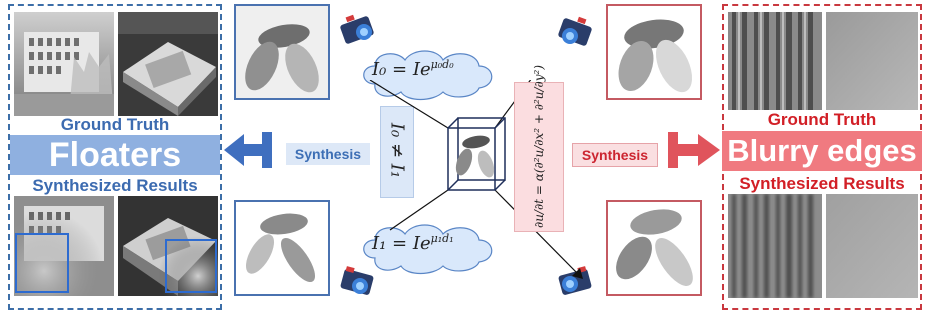 This screenshot has width=925, height=320. Describe the element at coordinates (654, 52) in the screenshot. I see `view-top-right-frame` at that location.